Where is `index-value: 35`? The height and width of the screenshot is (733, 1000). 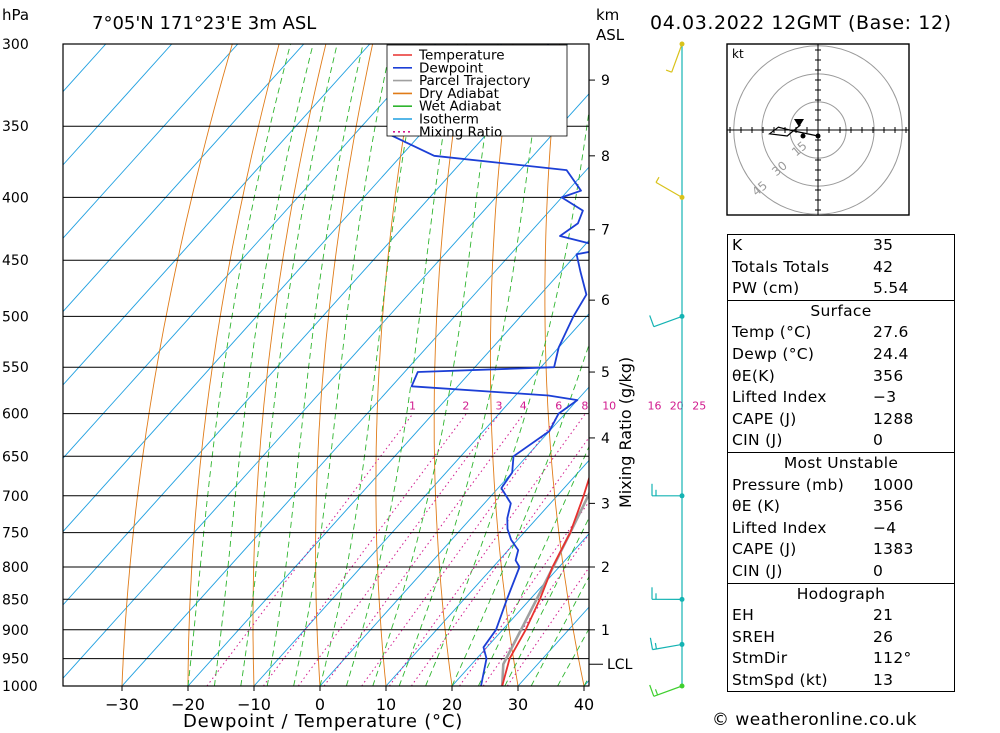
index-value: 35 is located at coordinates (883, 245).